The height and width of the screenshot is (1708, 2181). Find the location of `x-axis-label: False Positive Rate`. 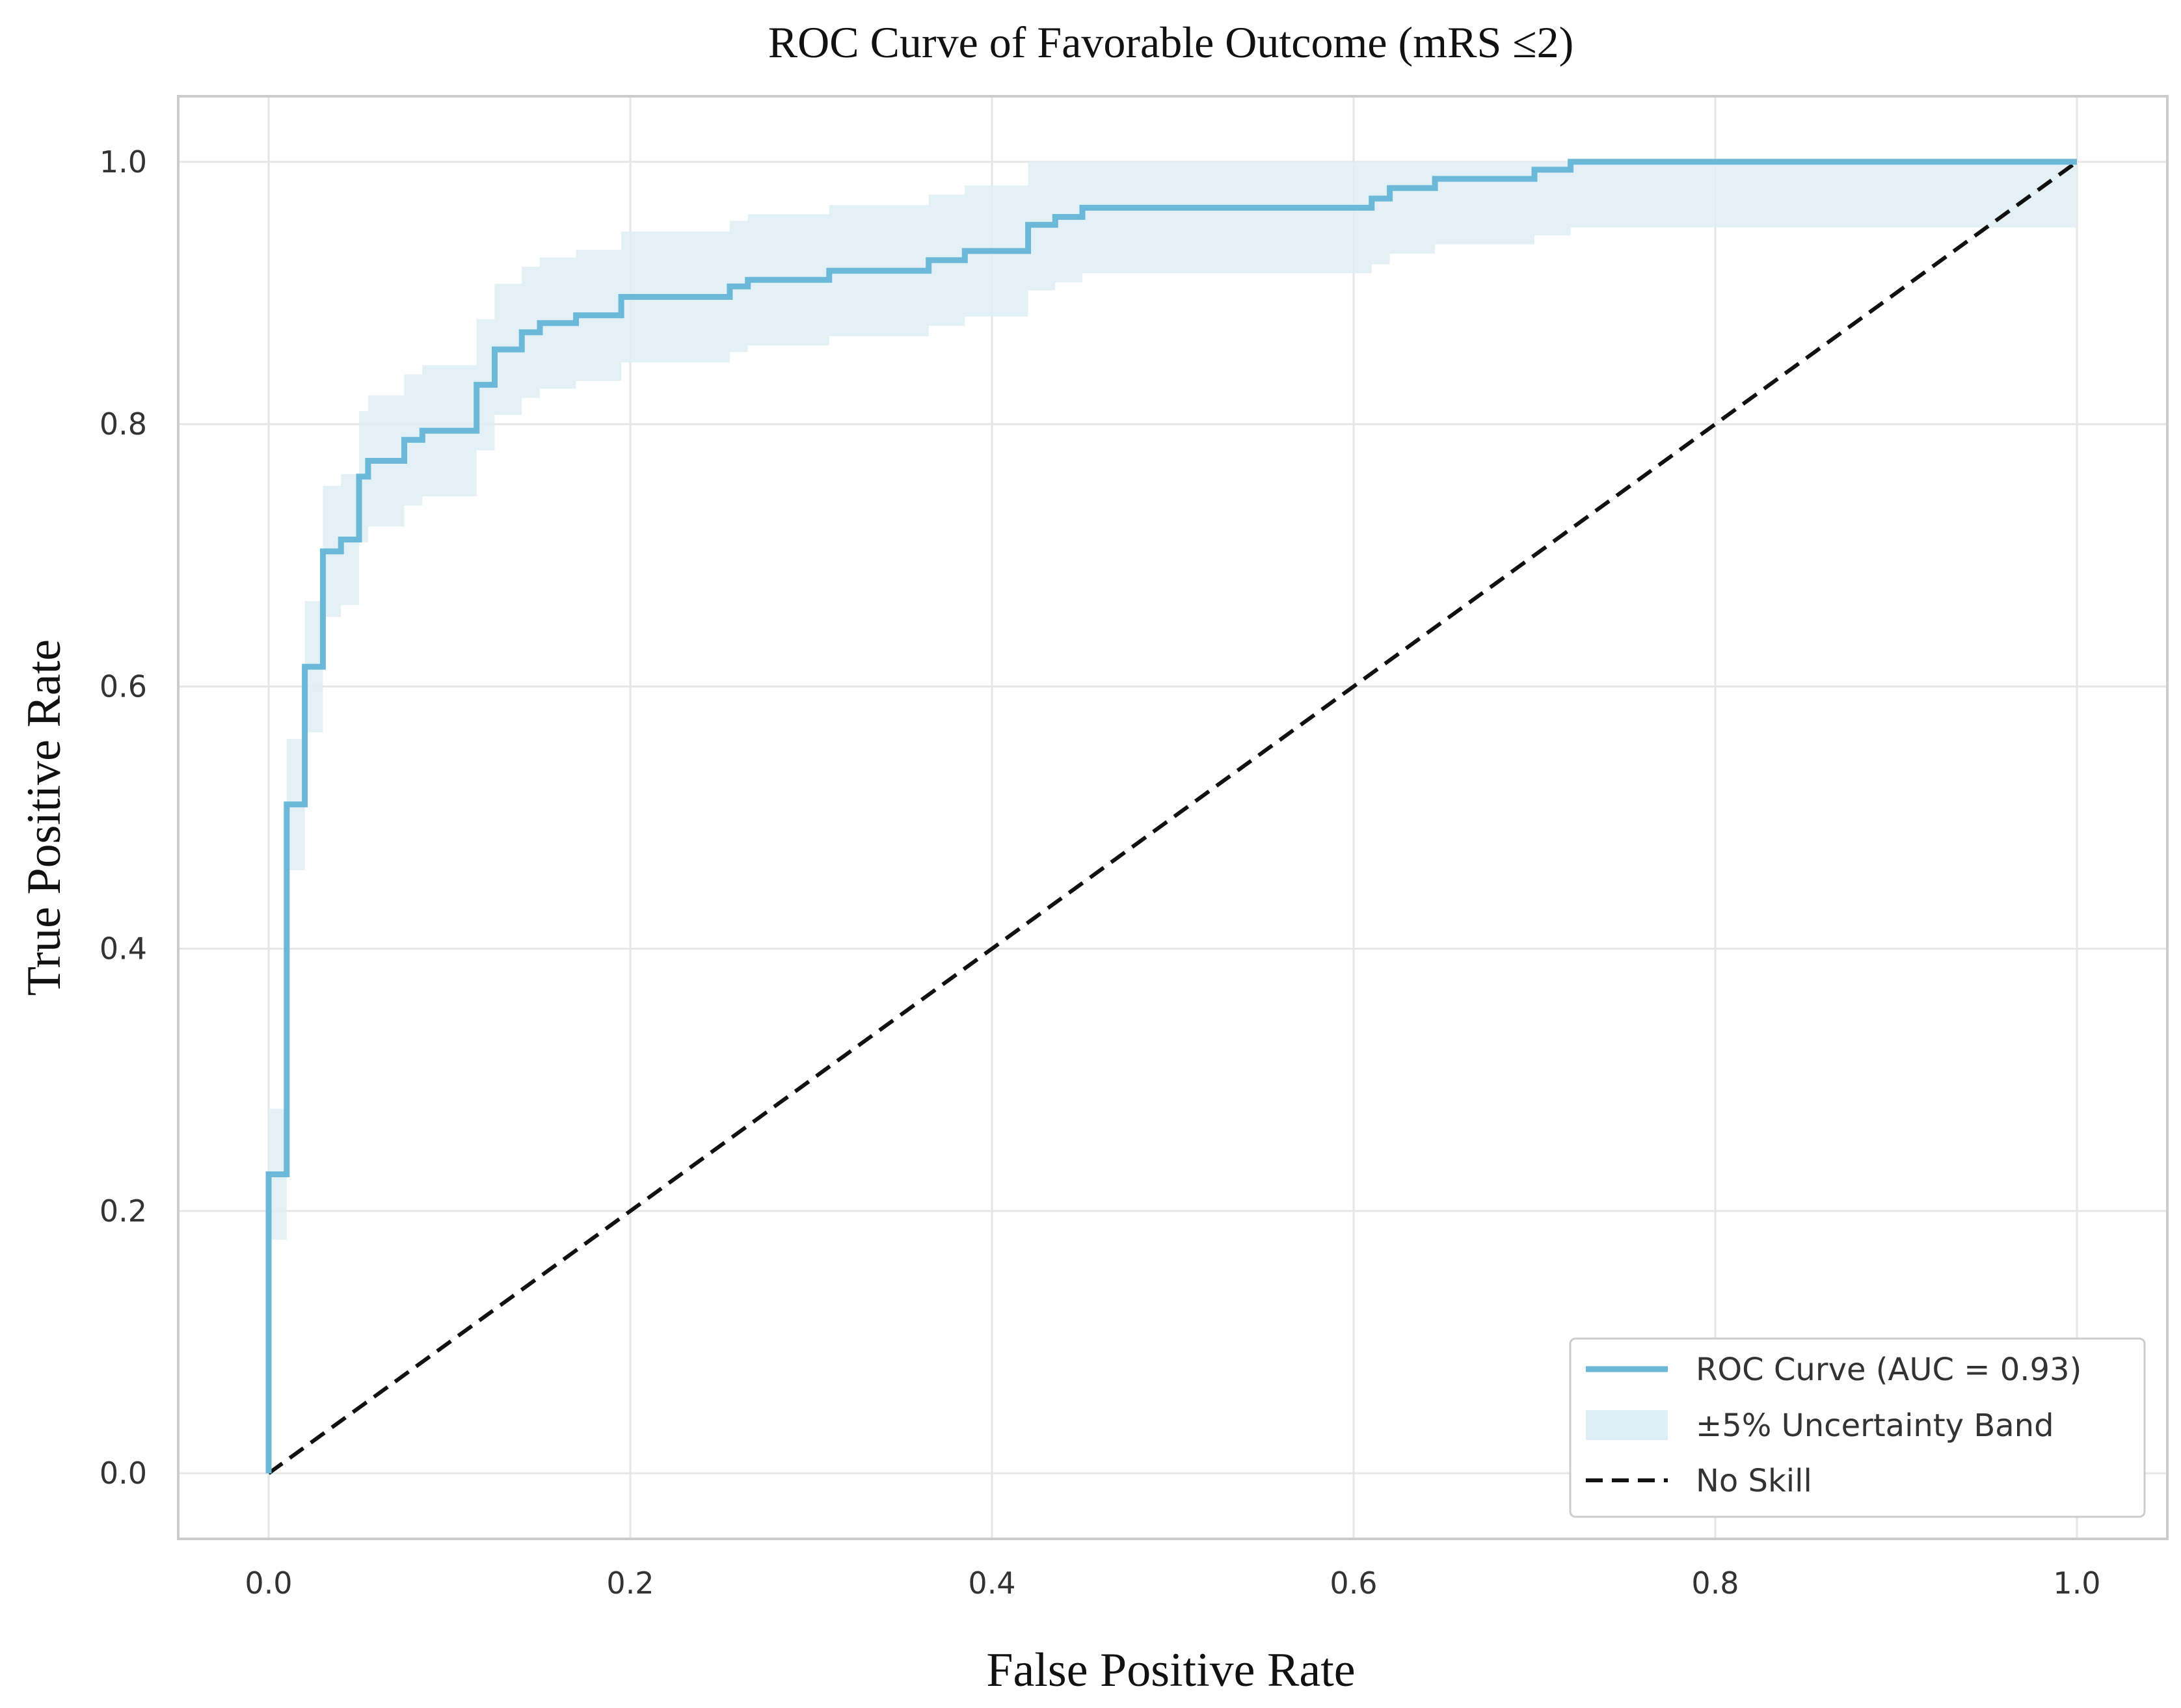

x-axis-label: False Positive Rate is located at coordinates (1171, 1671).